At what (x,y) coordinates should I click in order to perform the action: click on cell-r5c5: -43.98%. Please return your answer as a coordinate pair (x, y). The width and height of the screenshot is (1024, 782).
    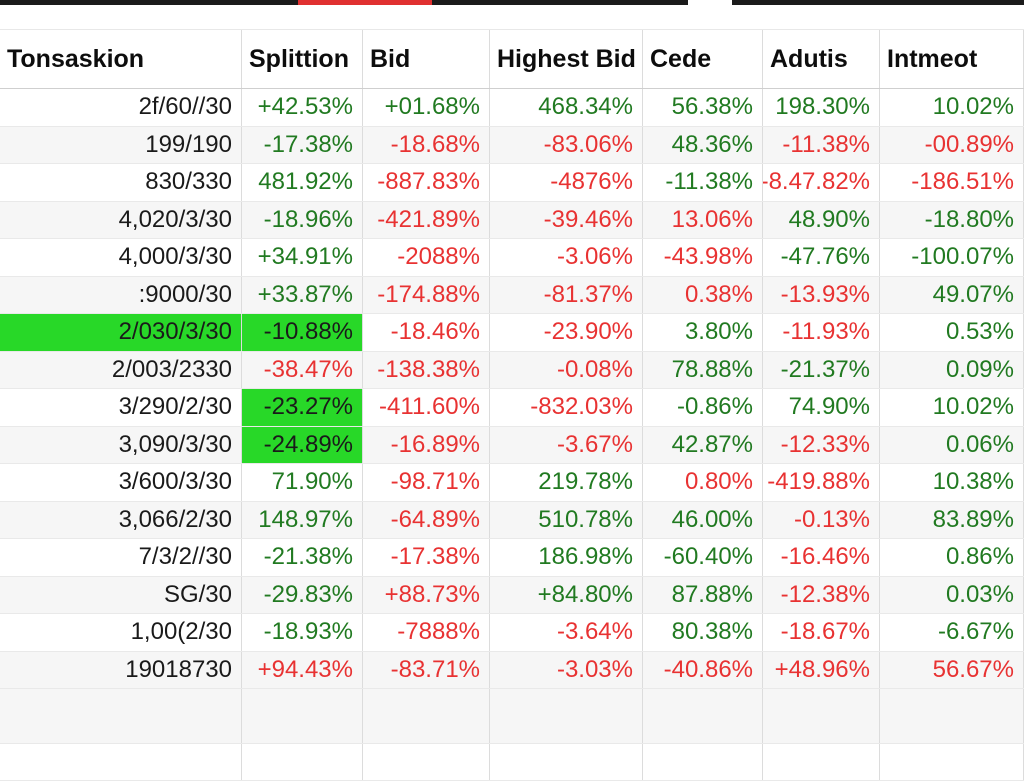
    Looking at the image, I should click on (703, 257).